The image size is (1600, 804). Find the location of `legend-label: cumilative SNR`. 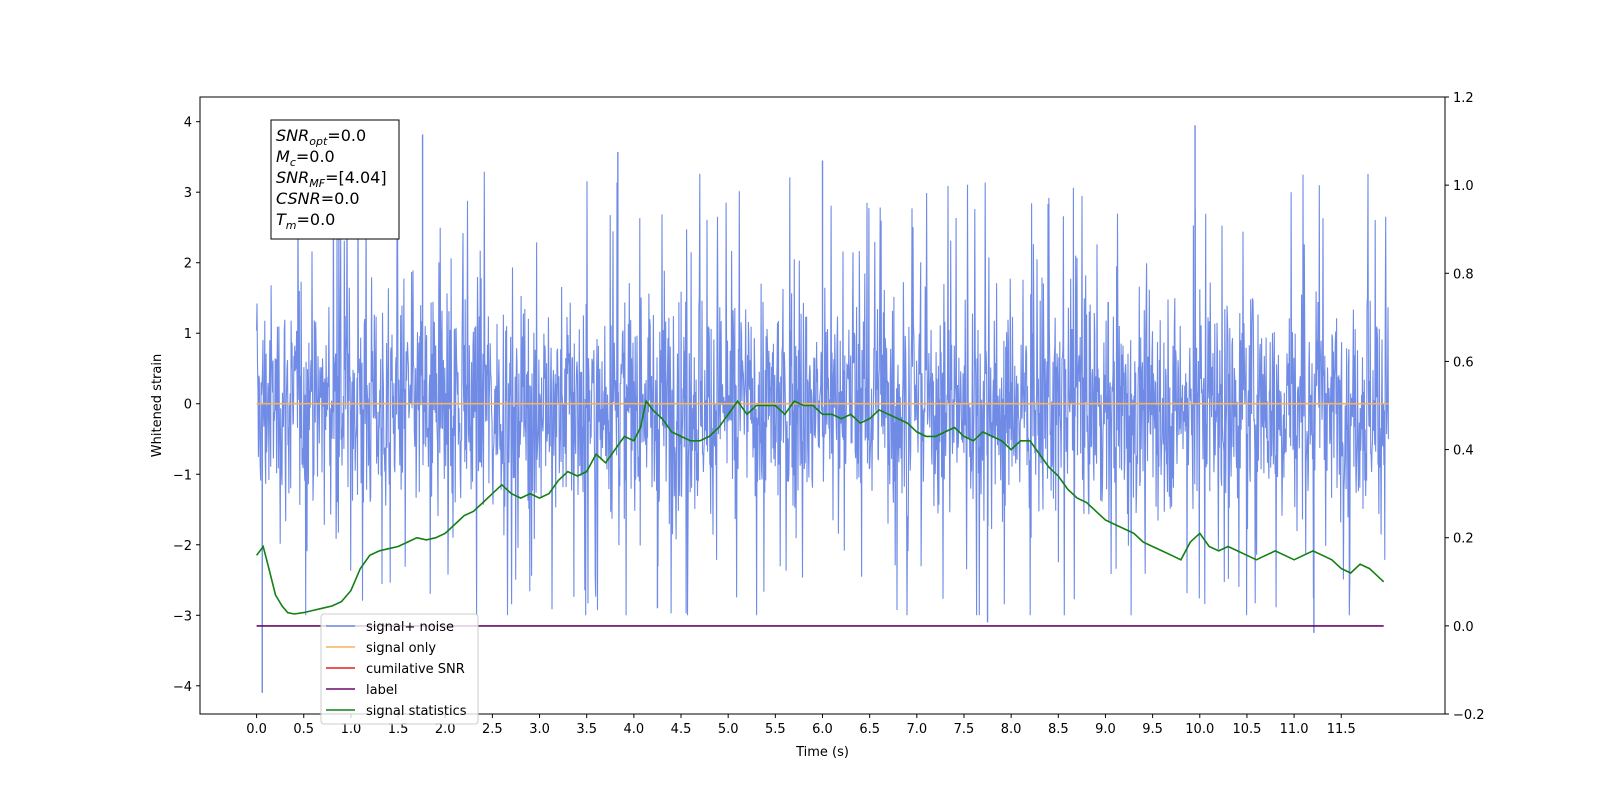

legend-label: cumilative SNR is located at coordinates (415, 669).